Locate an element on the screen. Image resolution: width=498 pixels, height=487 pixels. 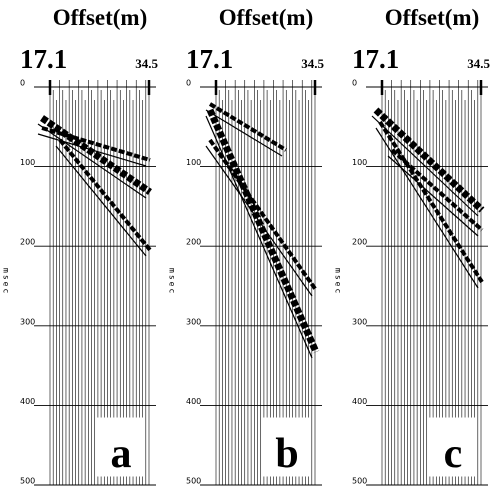
panel-label: b is located at coordinates (286, 454).